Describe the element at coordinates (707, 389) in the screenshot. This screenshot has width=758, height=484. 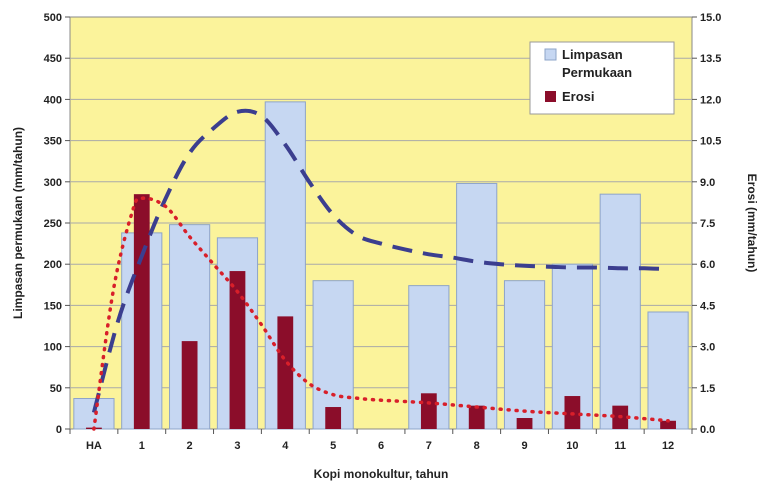
I see `y-right-tick-label: 1.5` at that location.